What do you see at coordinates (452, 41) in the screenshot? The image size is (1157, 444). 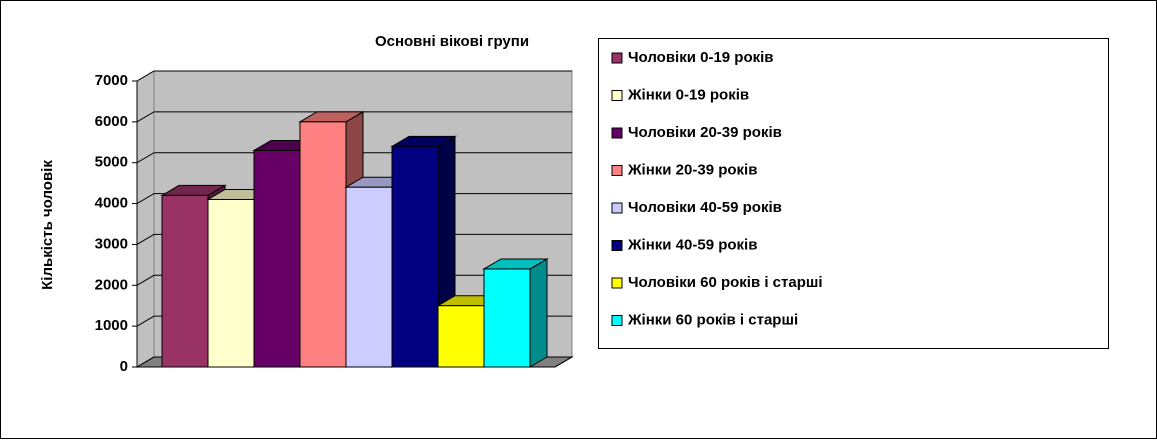 I see `chart-title: Основні вікові групи` at bounding box center [452, 41].